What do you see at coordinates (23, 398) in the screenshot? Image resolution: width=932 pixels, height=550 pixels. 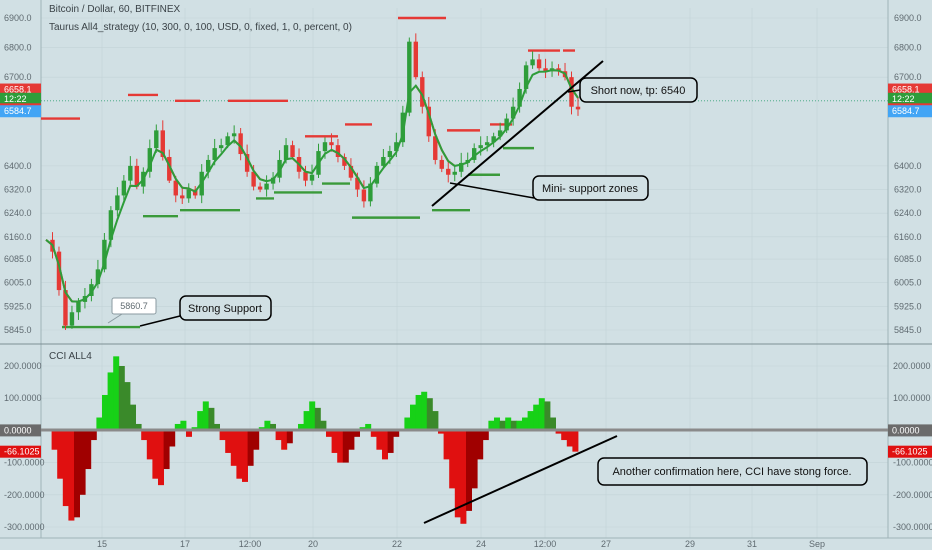 I see `cci-tick-left: 100.0000` at bounding box center [23, 398].